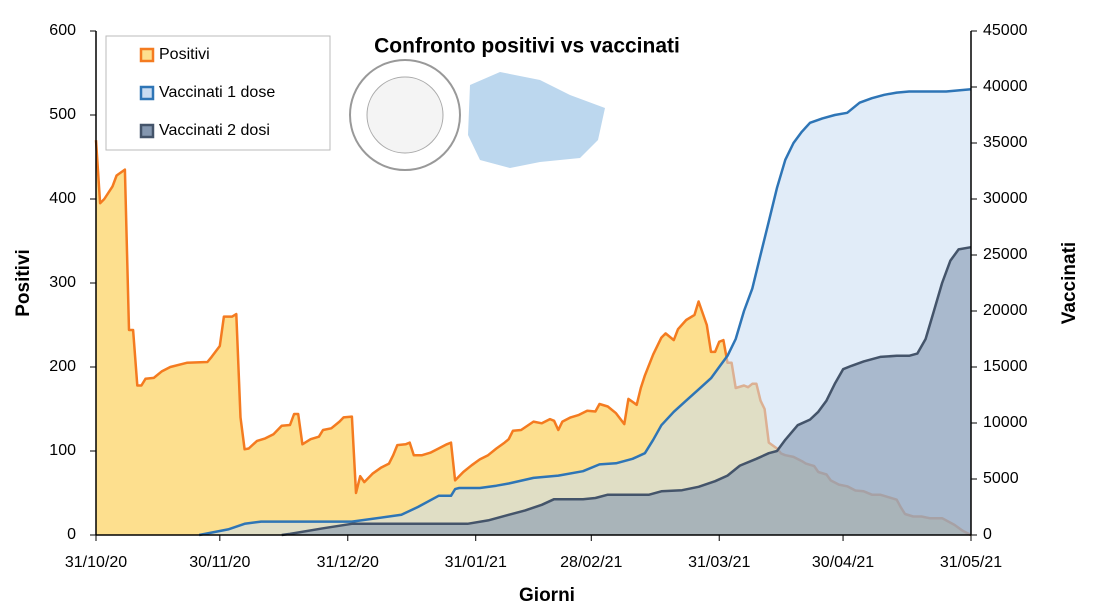 The image size is (1099, 612). I want to click on y2-tick-label: 25000, so click(1005, 254).